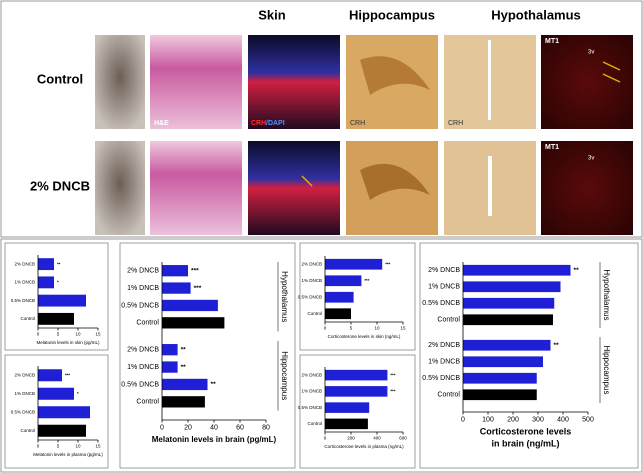 Image resolution: width=643 pixels, height=473 pixels. I want to click on x-tick-label: 100, so click(488, 420).